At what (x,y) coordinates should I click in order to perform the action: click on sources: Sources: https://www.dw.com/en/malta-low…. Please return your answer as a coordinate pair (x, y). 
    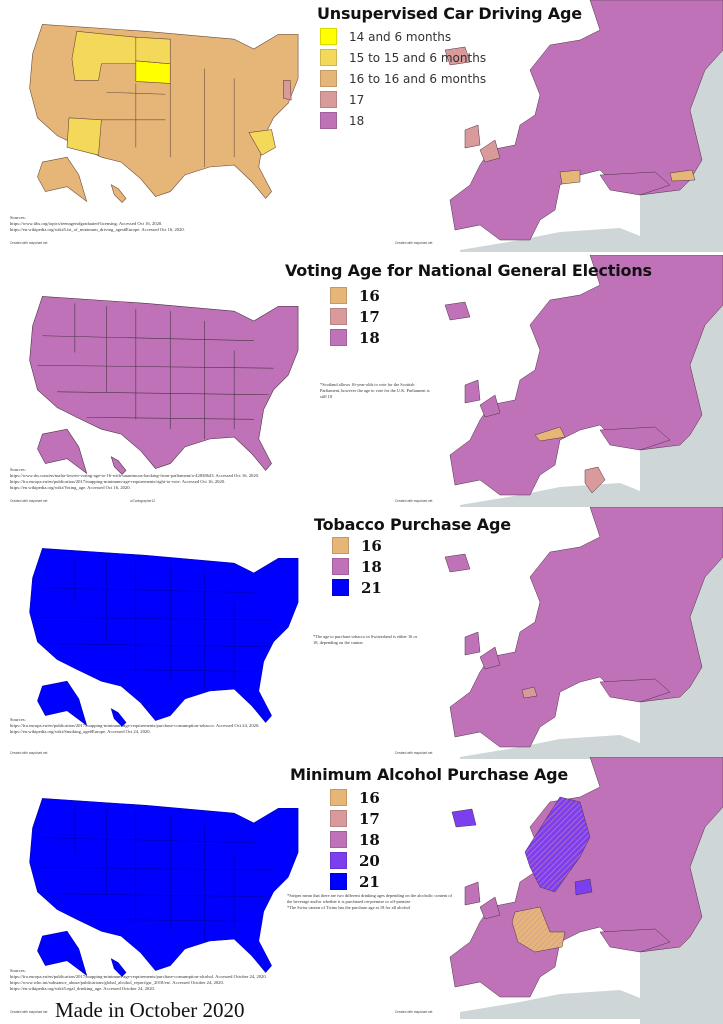
    Looking at the image, I should click on (135, 478).